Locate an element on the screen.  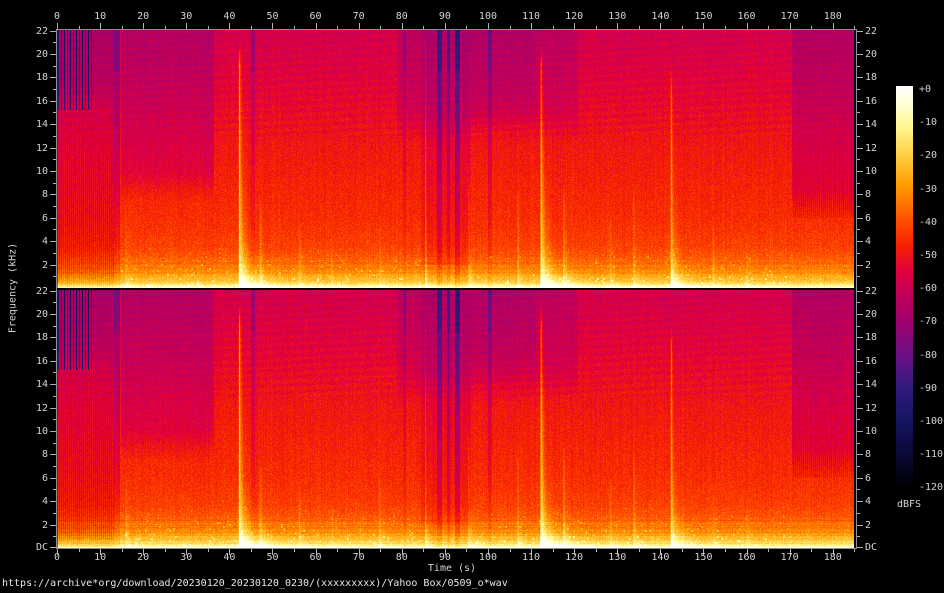
colorbar-tick-label: -100 is located at coordinates (931, 421).